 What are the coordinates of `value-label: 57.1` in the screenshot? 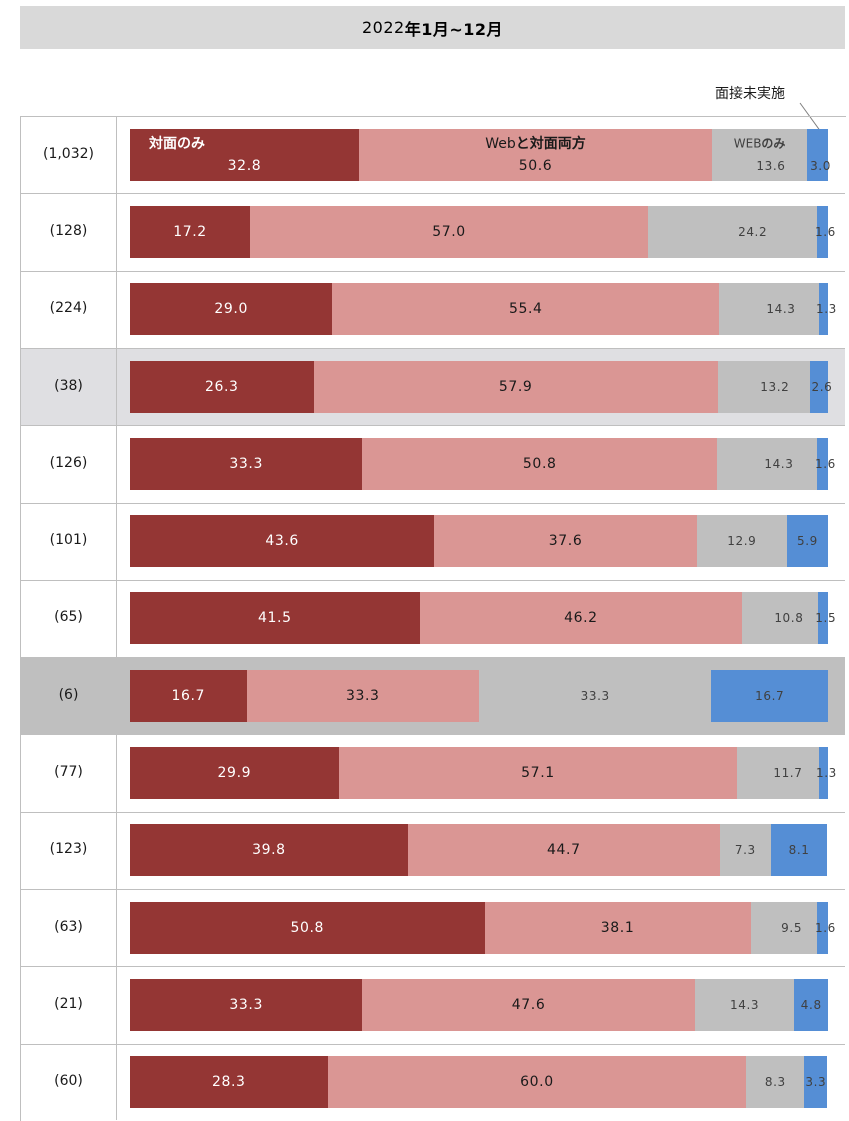 It's located at (538, 773).